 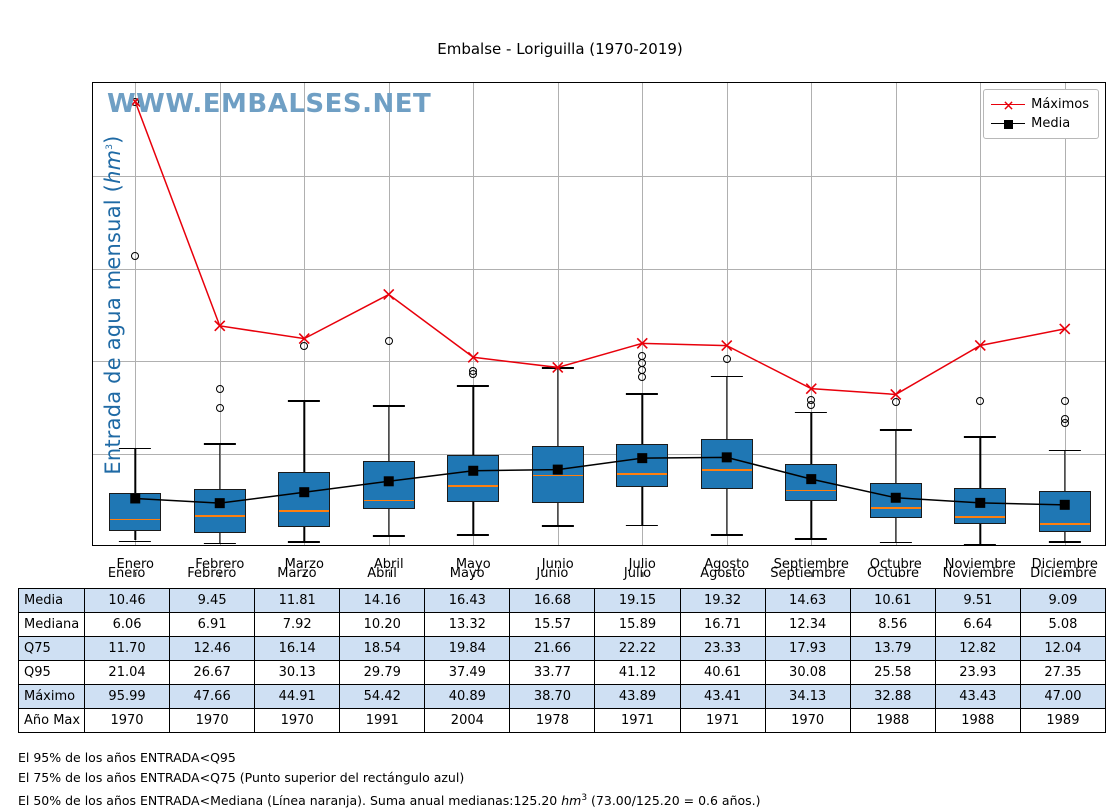 I want to click on x-axis-tick-label: Noviembre, so click(x=980, y=567).